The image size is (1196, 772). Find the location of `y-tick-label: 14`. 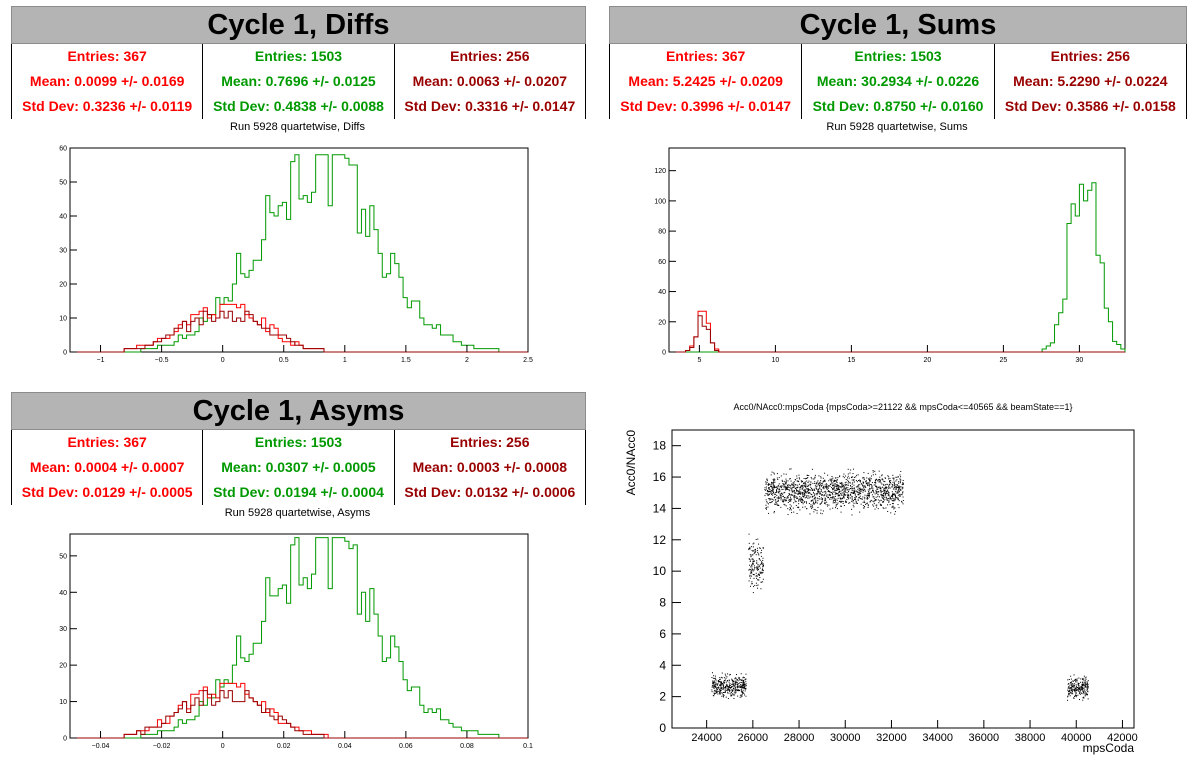

y-tick-label: 14 is located at coordinates (660, 508).